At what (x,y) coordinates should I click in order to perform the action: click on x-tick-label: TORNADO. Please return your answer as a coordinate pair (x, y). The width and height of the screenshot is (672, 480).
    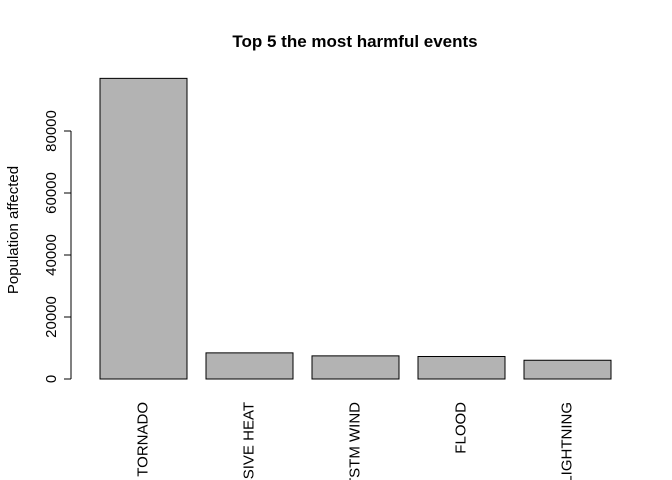
    Looking at the image, I should click on (142, 439).